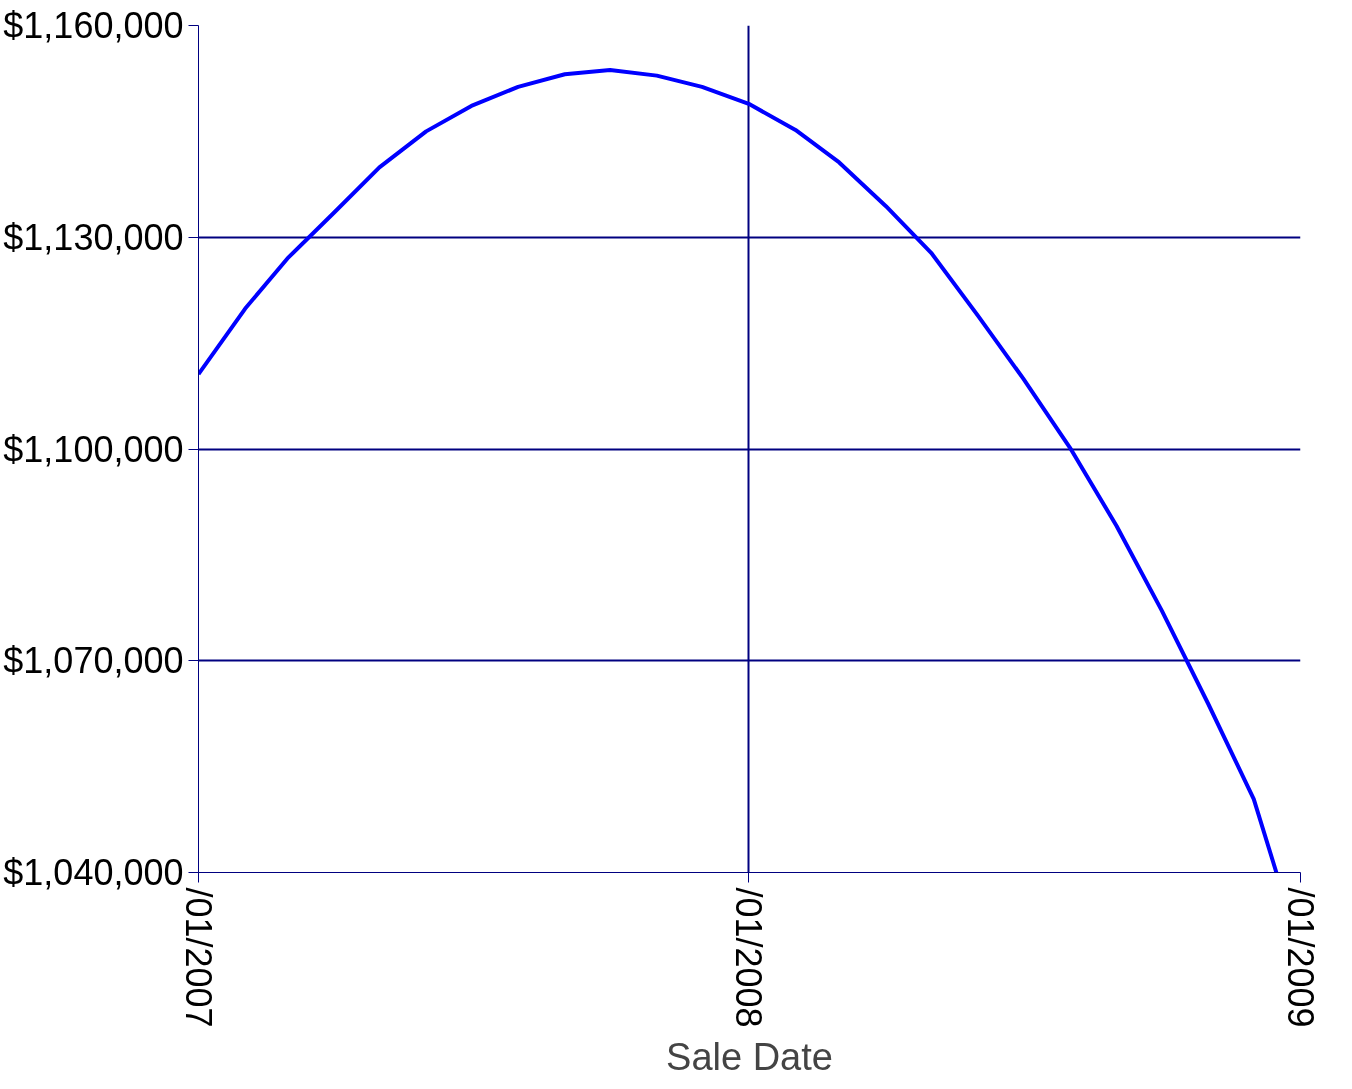  Describe the element at coordinates (93, 449) in the screenshot. I see `y-tick-label: $1,100,000` at that location.